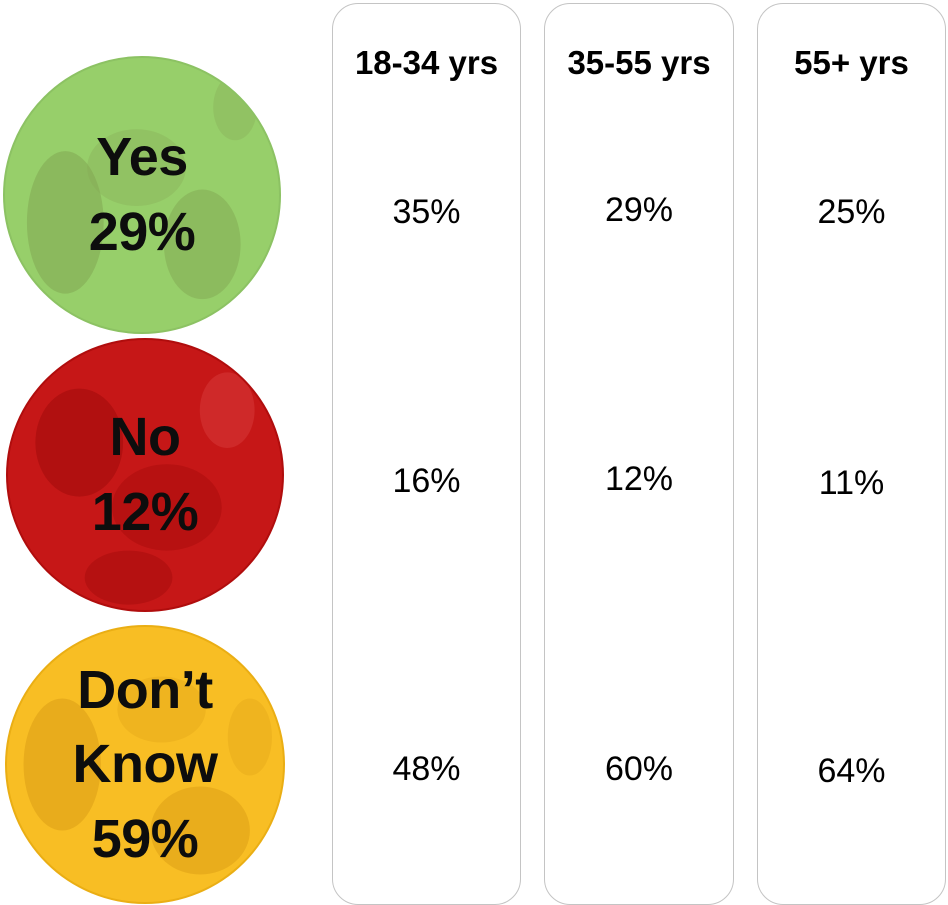  Describe the element at coordinates (851, 212) in the screenshot. I see `value-yes: 25%` at that location.